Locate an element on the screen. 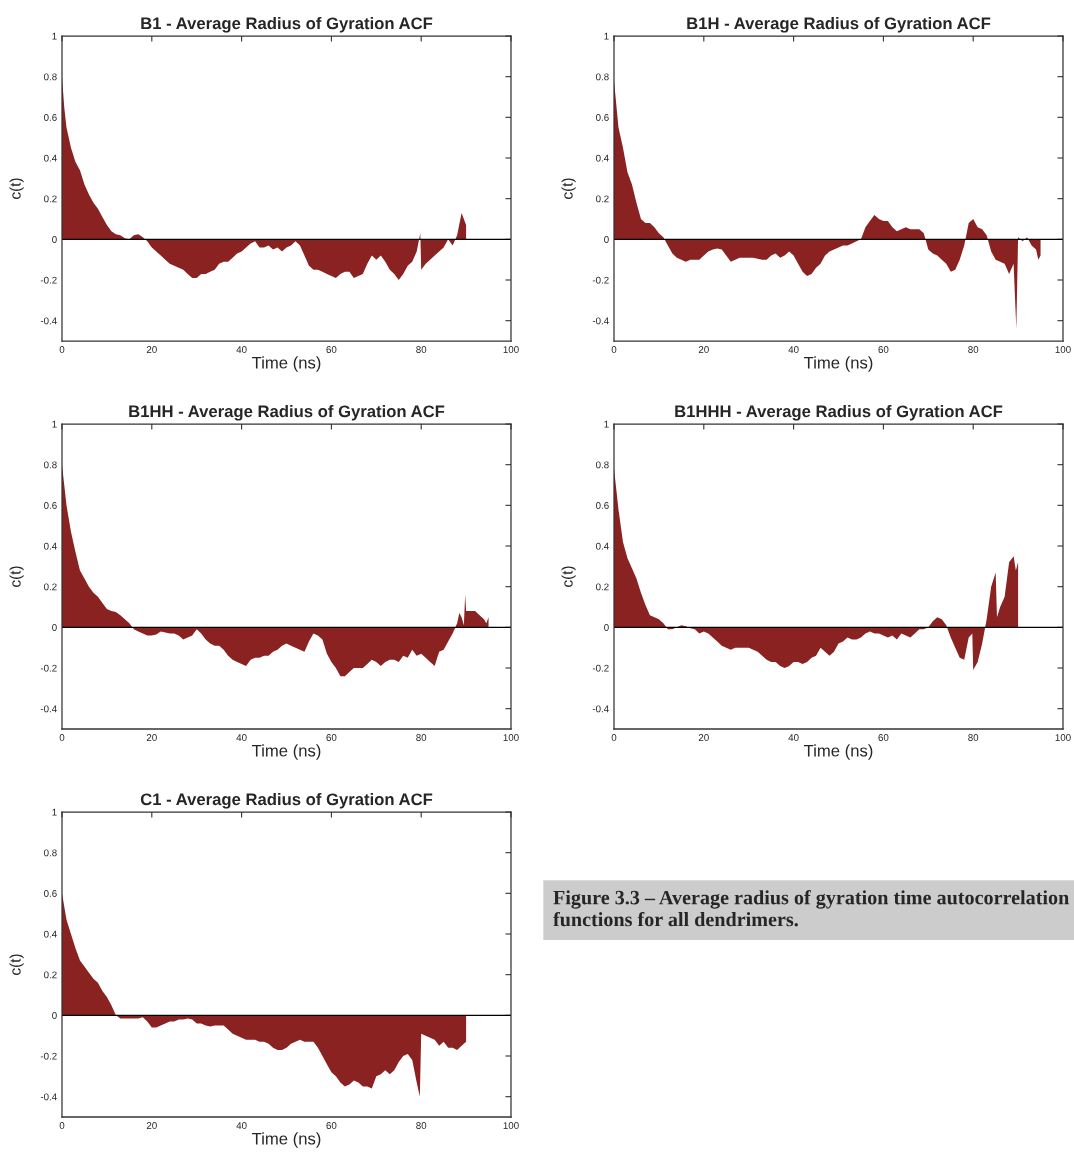  chart-title: C1 - Average Radius of Gyration ACF is located at coordinates (286, 800).